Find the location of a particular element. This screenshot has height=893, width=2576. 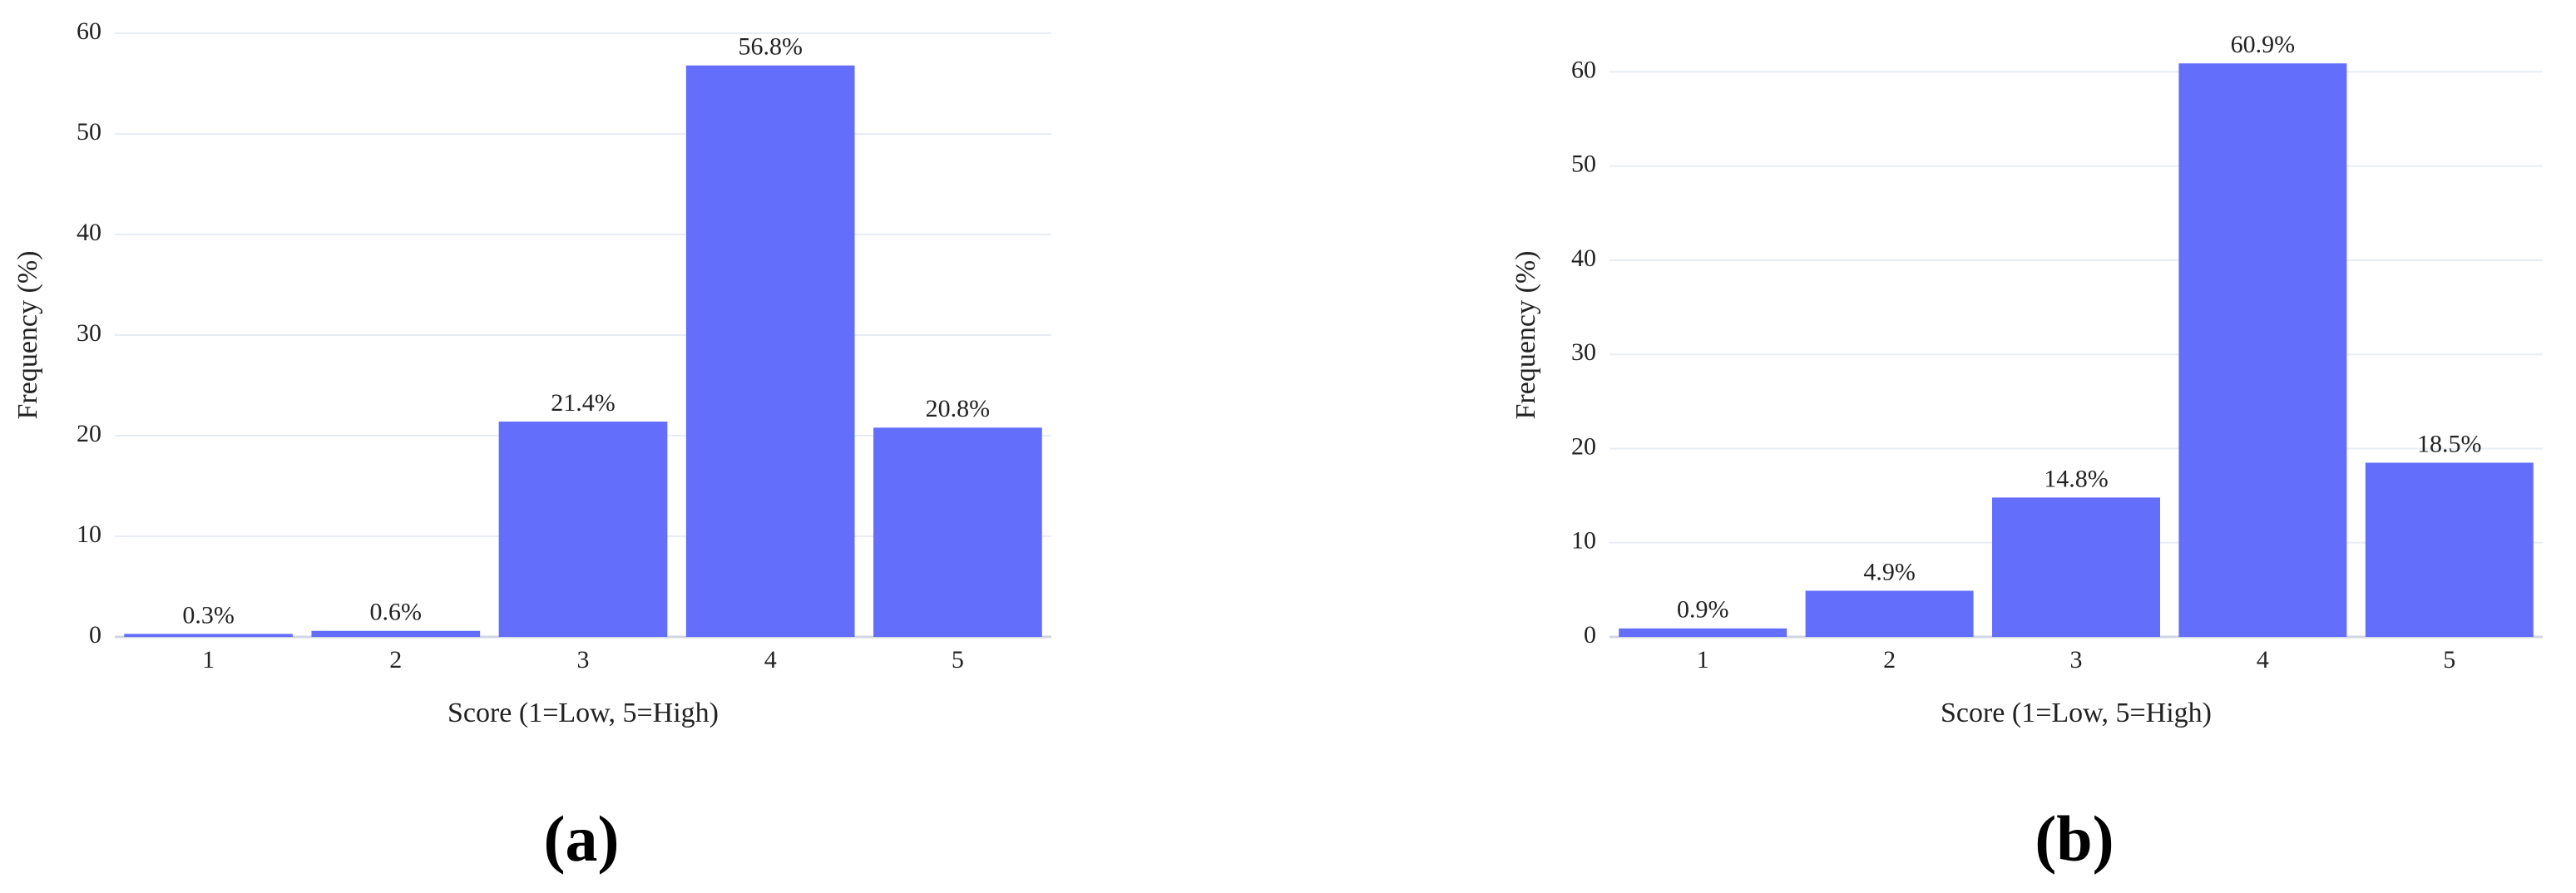

data-label: 56.8% is located at coordinates (770, 47).